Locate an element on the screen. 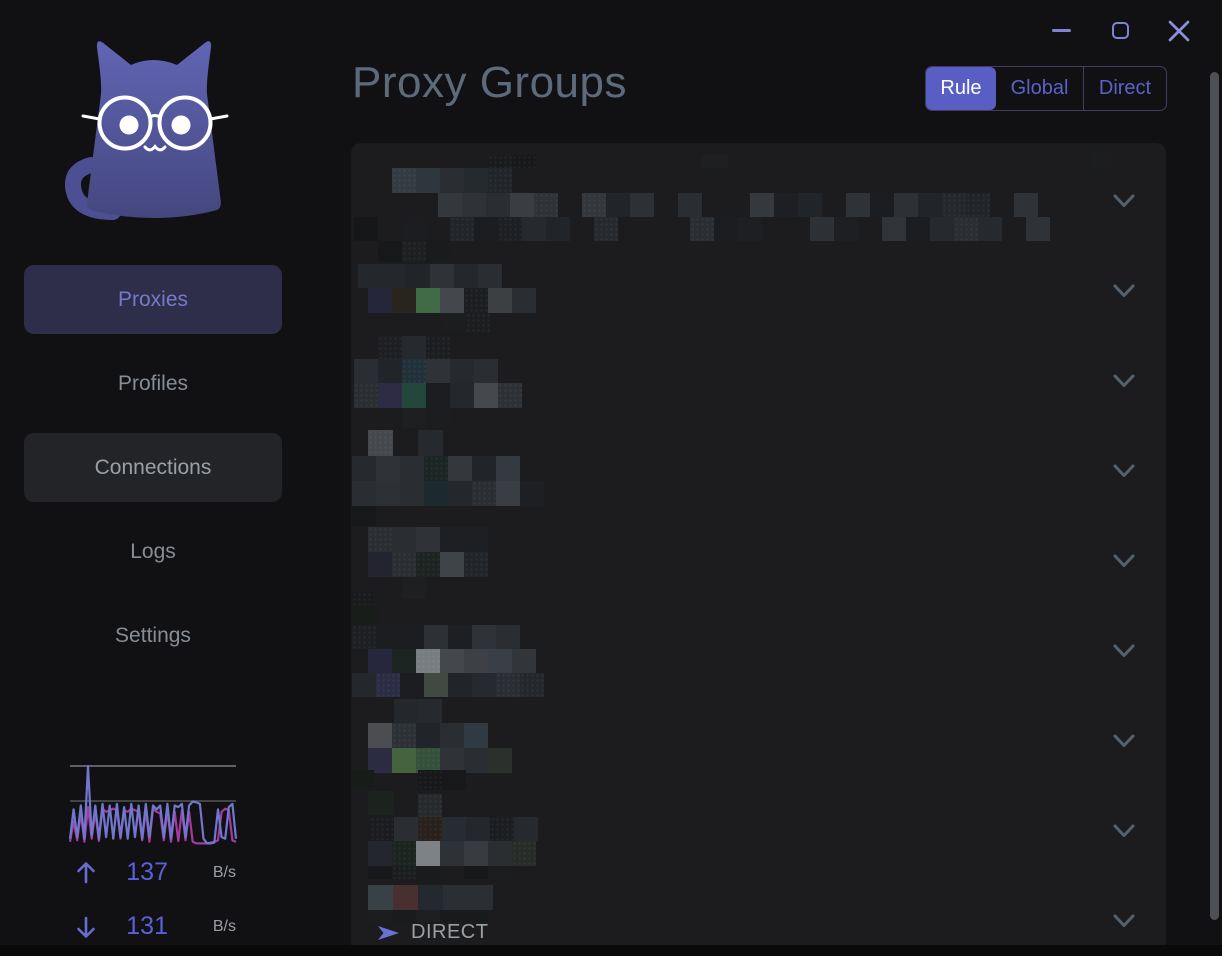  sidebar-item-label: Settings is located at coordinates (153, 635).